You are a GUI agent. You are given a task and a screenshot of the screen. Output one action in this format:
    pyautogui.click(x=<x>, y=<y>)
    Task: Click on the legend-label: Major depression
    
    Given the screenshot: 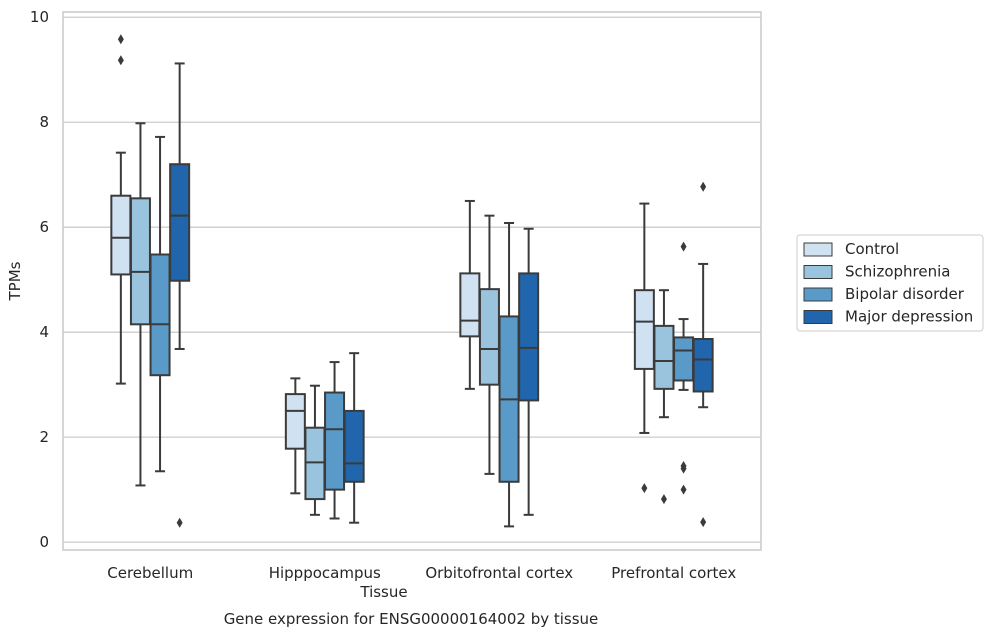 What is the action you would take?
    pyautogui.click(x=909, y=317)
    